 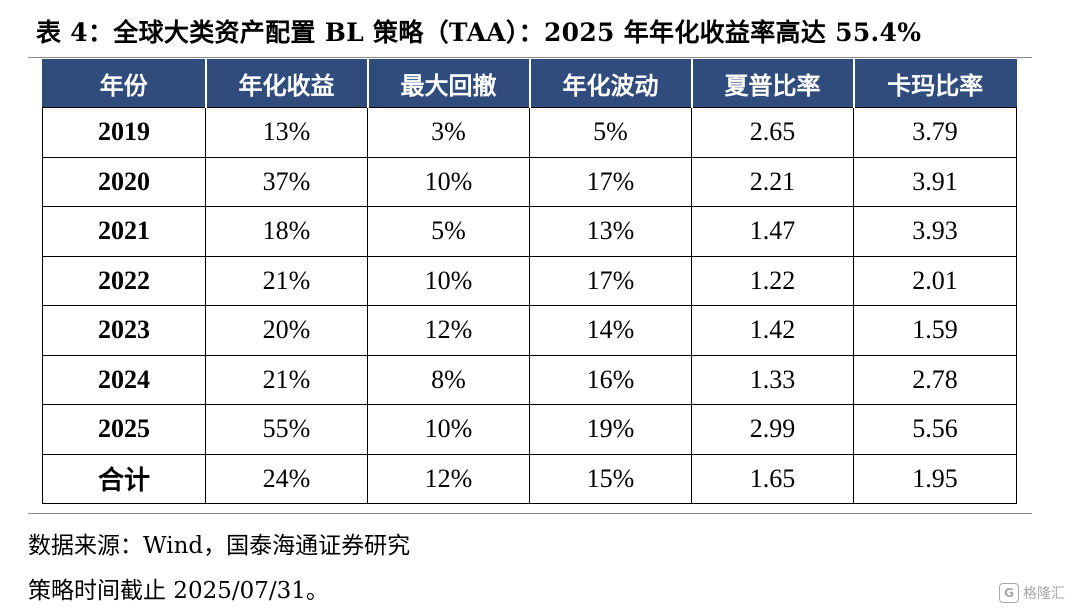 I want to click on cell-year: 2024, so click(x=124, y=379).